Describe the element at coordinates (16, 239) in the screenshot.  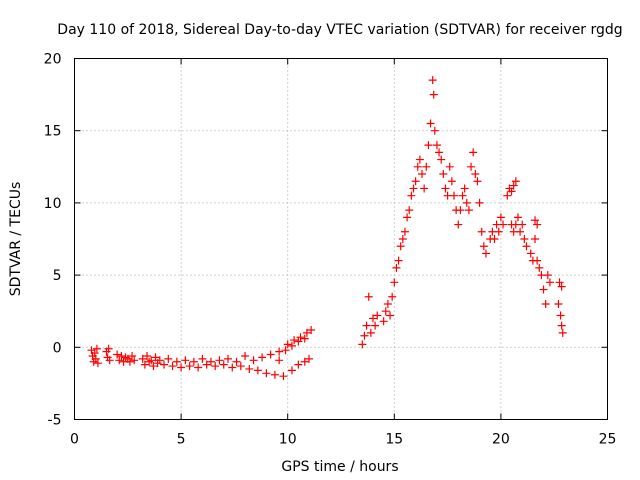
I see `y-axis-label: SDTVAR / TECUs` at that location.